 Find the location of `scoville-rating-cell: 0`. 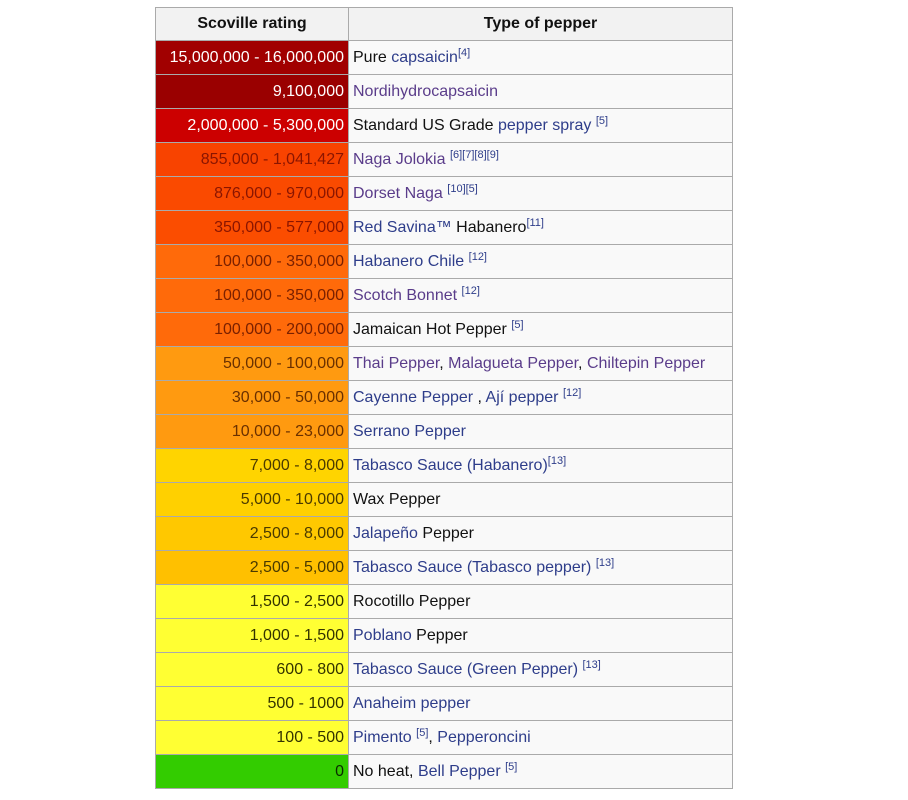

scoville-rating-cell: 0 is located at coordinates (252, 771).